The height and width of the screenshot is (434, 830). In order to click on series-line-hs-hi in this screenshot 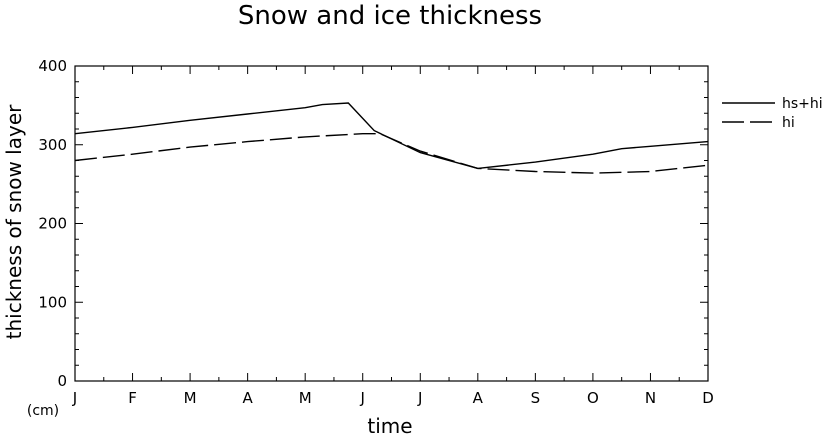, I will do `click(391, 136)`.